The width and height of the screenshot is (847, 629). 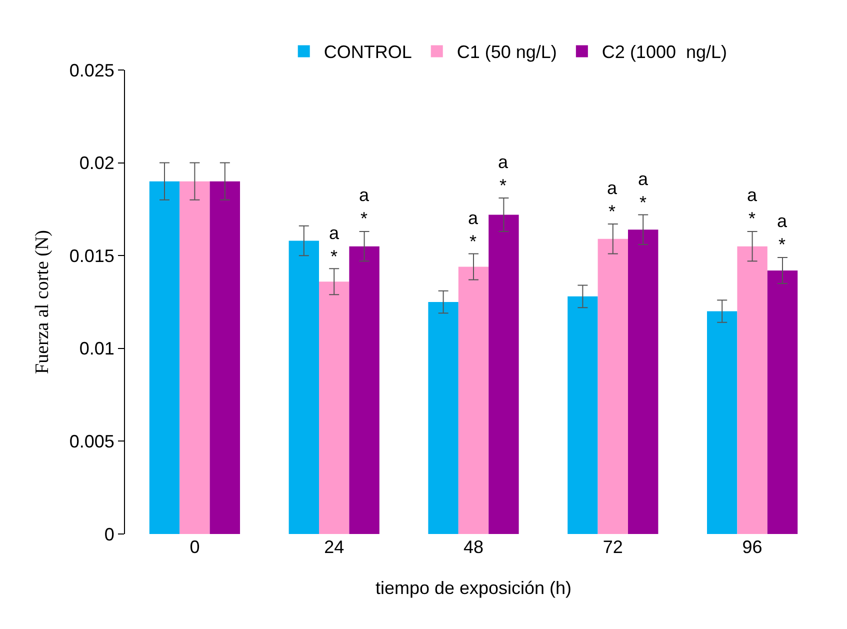 I want to click on x-tick-label: 72, so click(x=612, y=547).